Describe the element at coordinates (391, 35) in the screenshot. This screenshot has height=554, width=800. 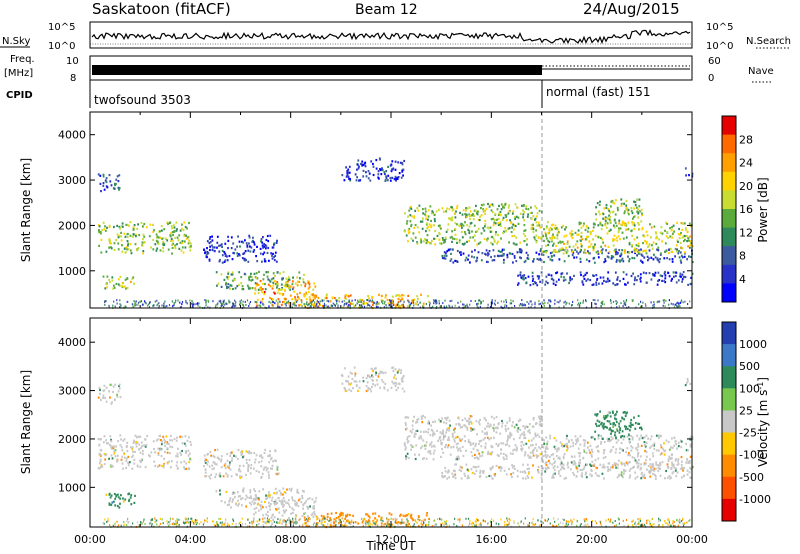
I see `nsky-panel-frame` at that location.